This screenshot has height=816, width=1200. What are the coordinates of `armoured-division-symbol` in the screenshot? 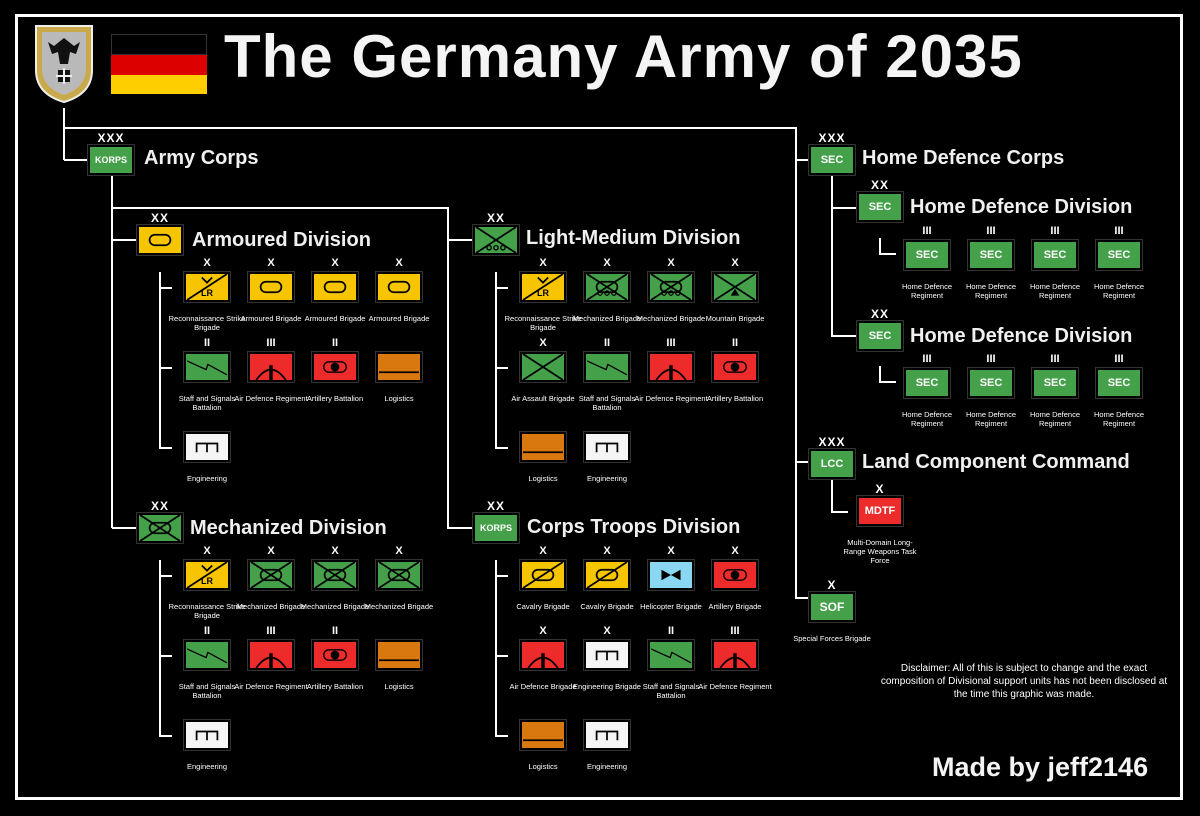 It's located at (160, 240).